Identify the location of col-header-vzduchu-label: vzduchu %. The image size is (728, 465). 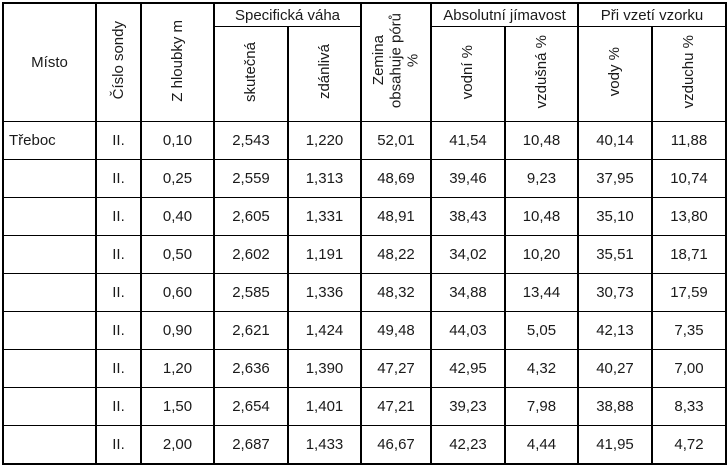
(689, 72).